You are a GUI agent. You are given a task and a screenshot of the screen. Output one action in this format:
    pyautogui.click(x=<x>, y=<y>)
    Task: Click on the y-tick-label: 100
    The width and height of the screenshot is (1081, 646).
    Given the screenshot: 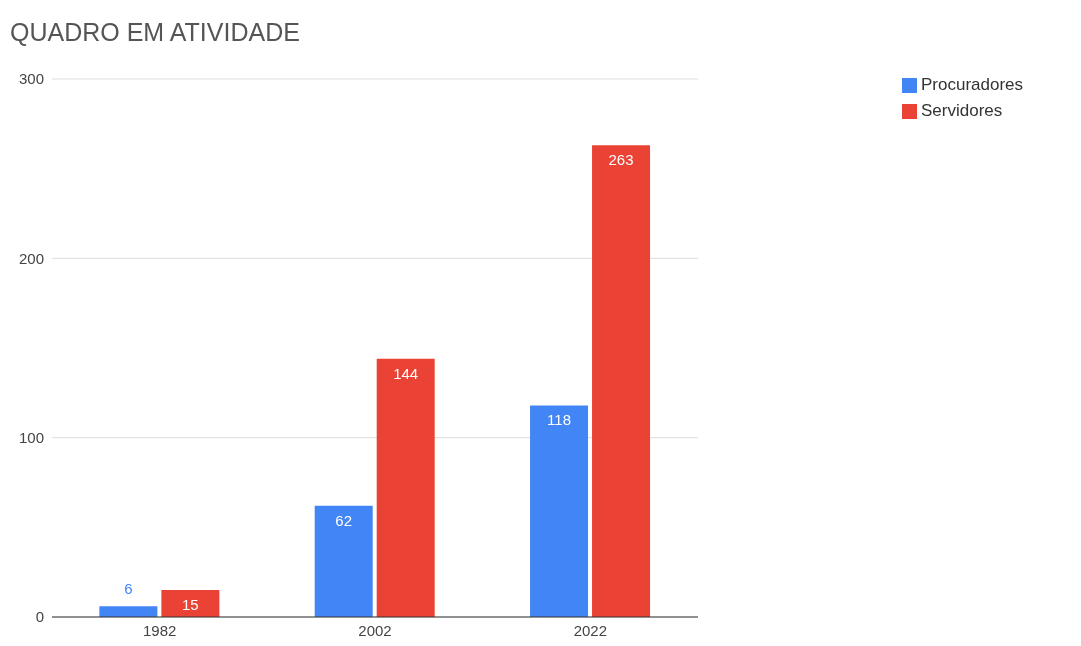 What is the action you would take?
    pyautogui.click(x=31, y=437)
    